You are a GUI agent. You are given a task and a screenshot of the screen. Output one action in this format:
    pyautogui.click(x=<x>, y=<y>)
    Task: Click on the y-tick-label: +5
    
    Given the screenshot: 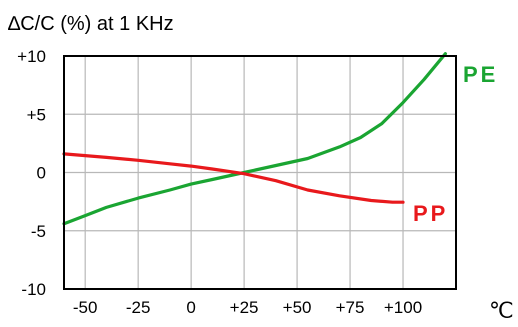 What is the action you would take?
    pyautogui.click(x=36, y=114)
    